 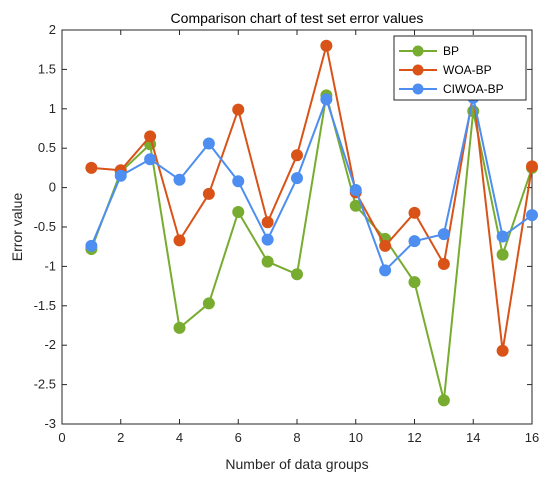 I want to click on x-tick-label: 8, so click(x=296, y=437).